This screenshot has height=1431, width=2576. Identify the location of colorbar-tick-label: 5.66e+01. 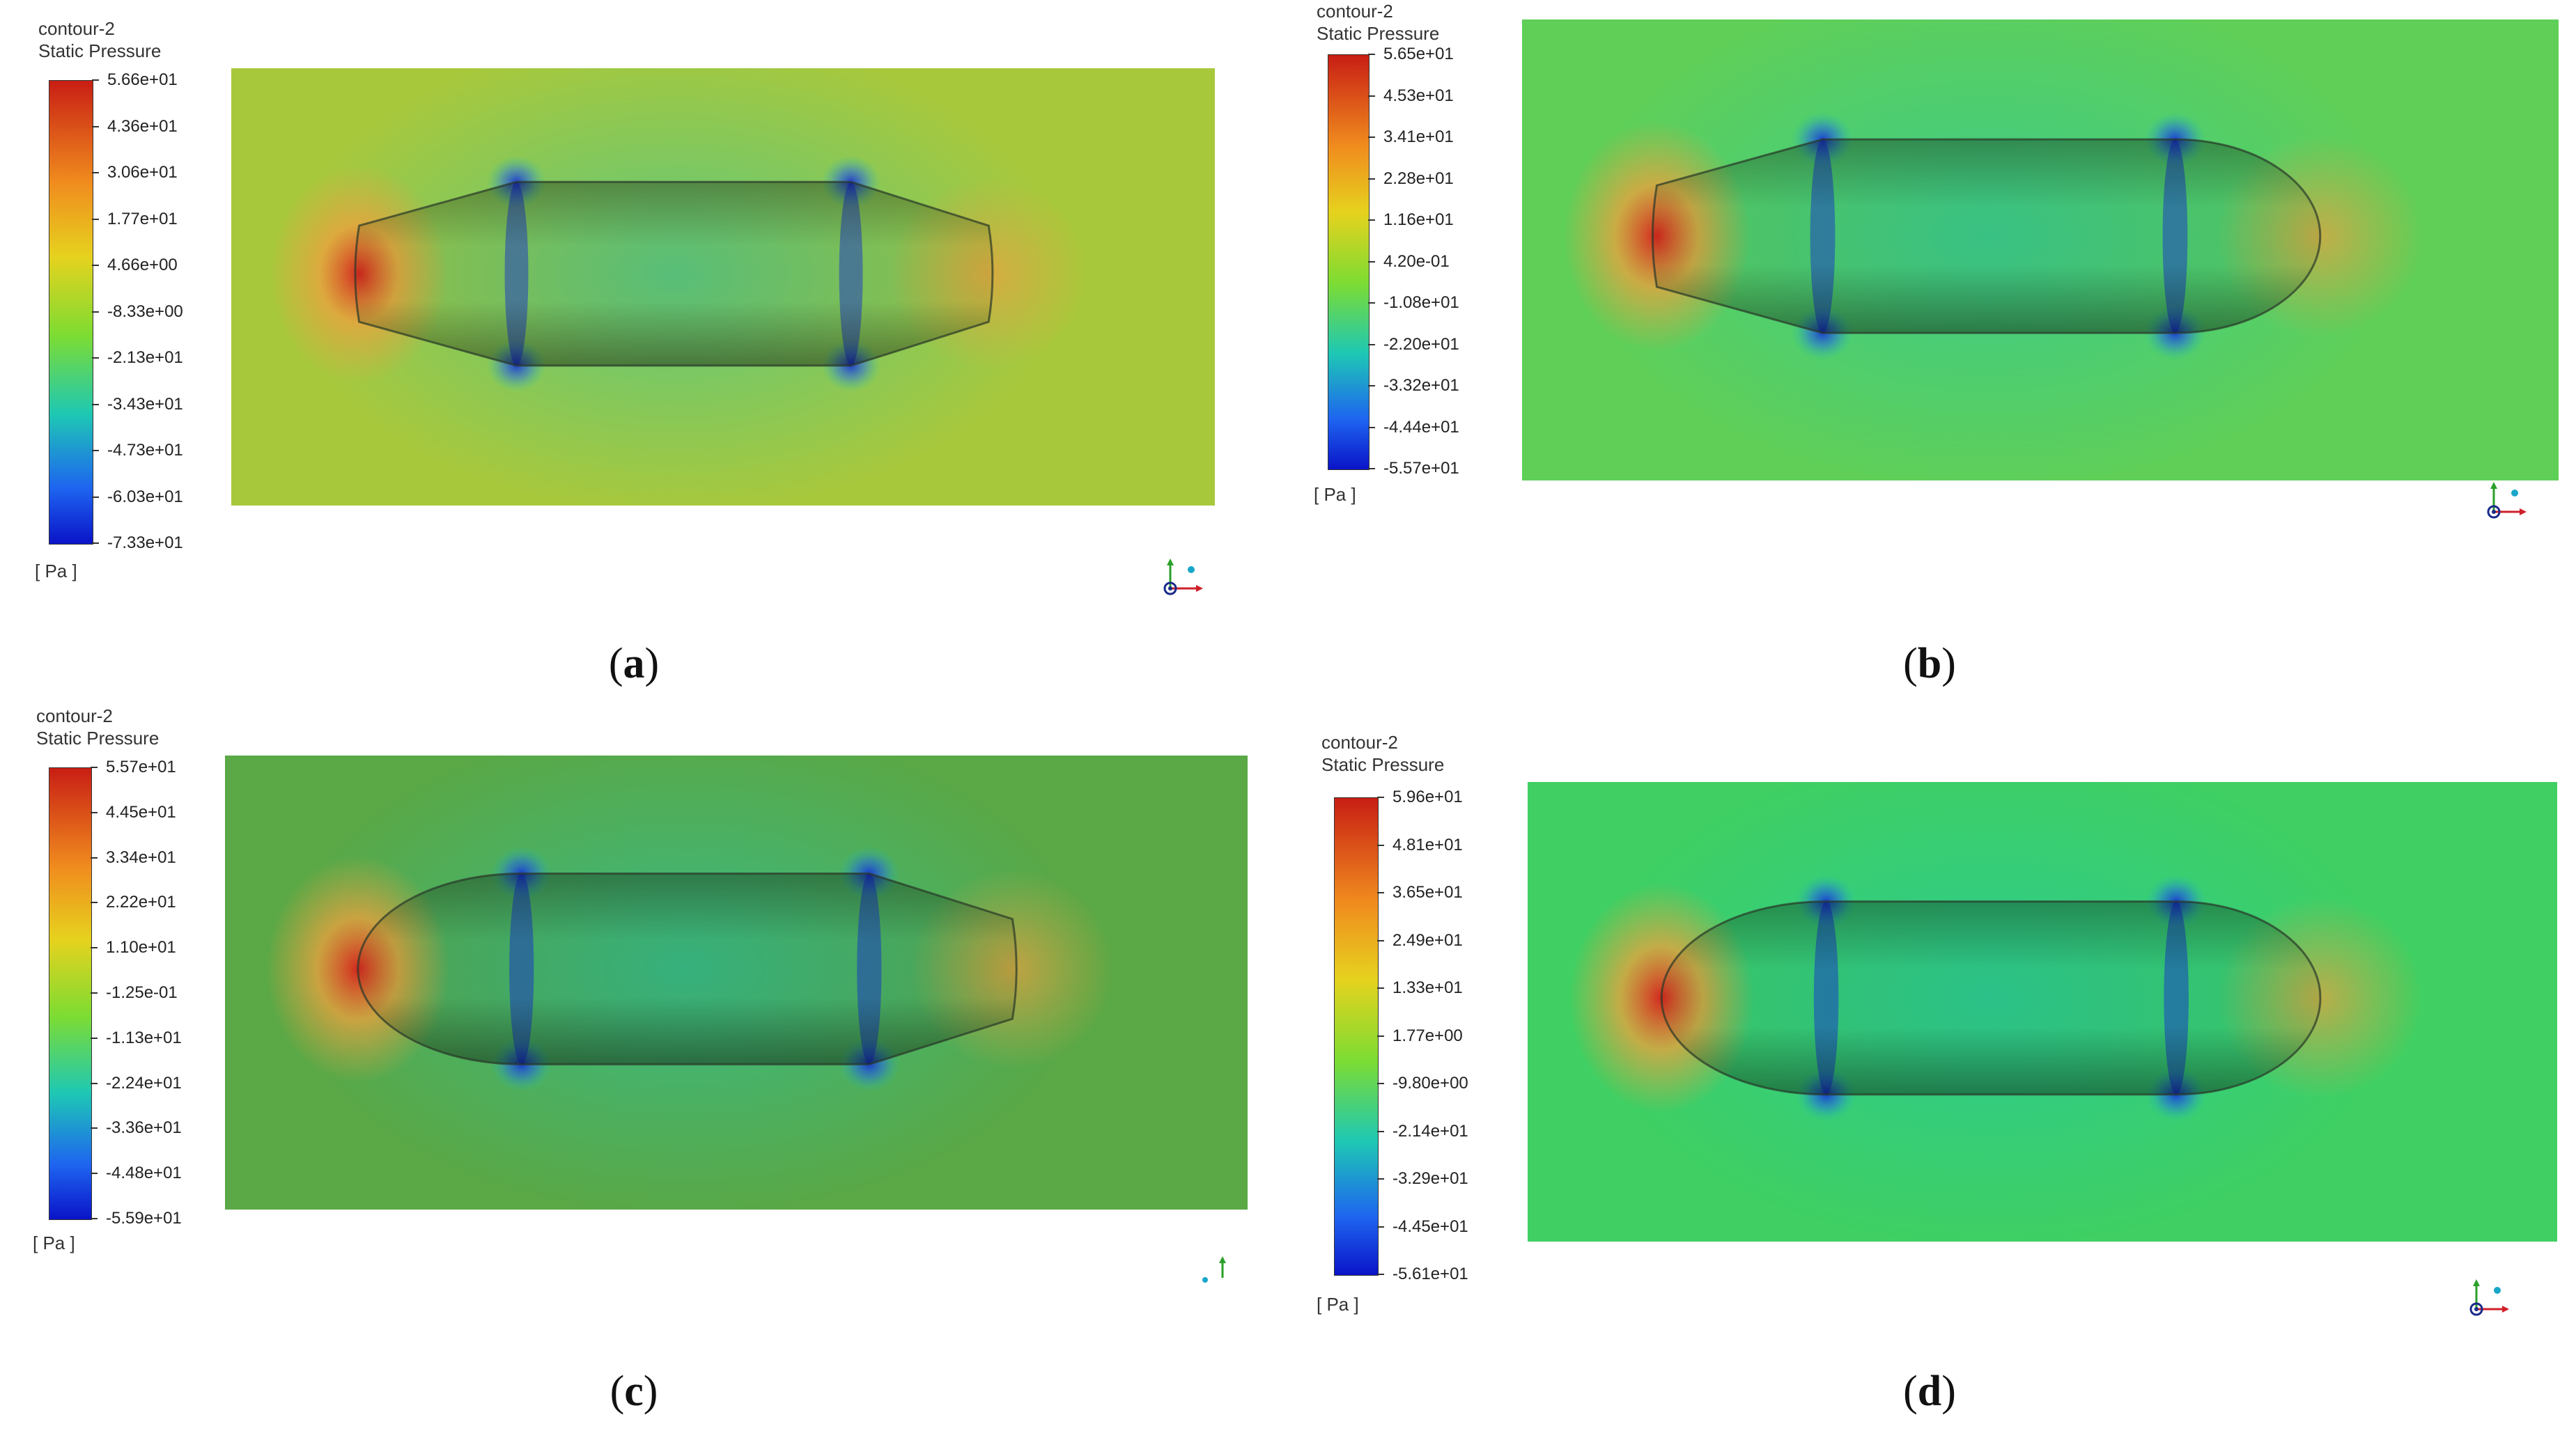
(142, 79).